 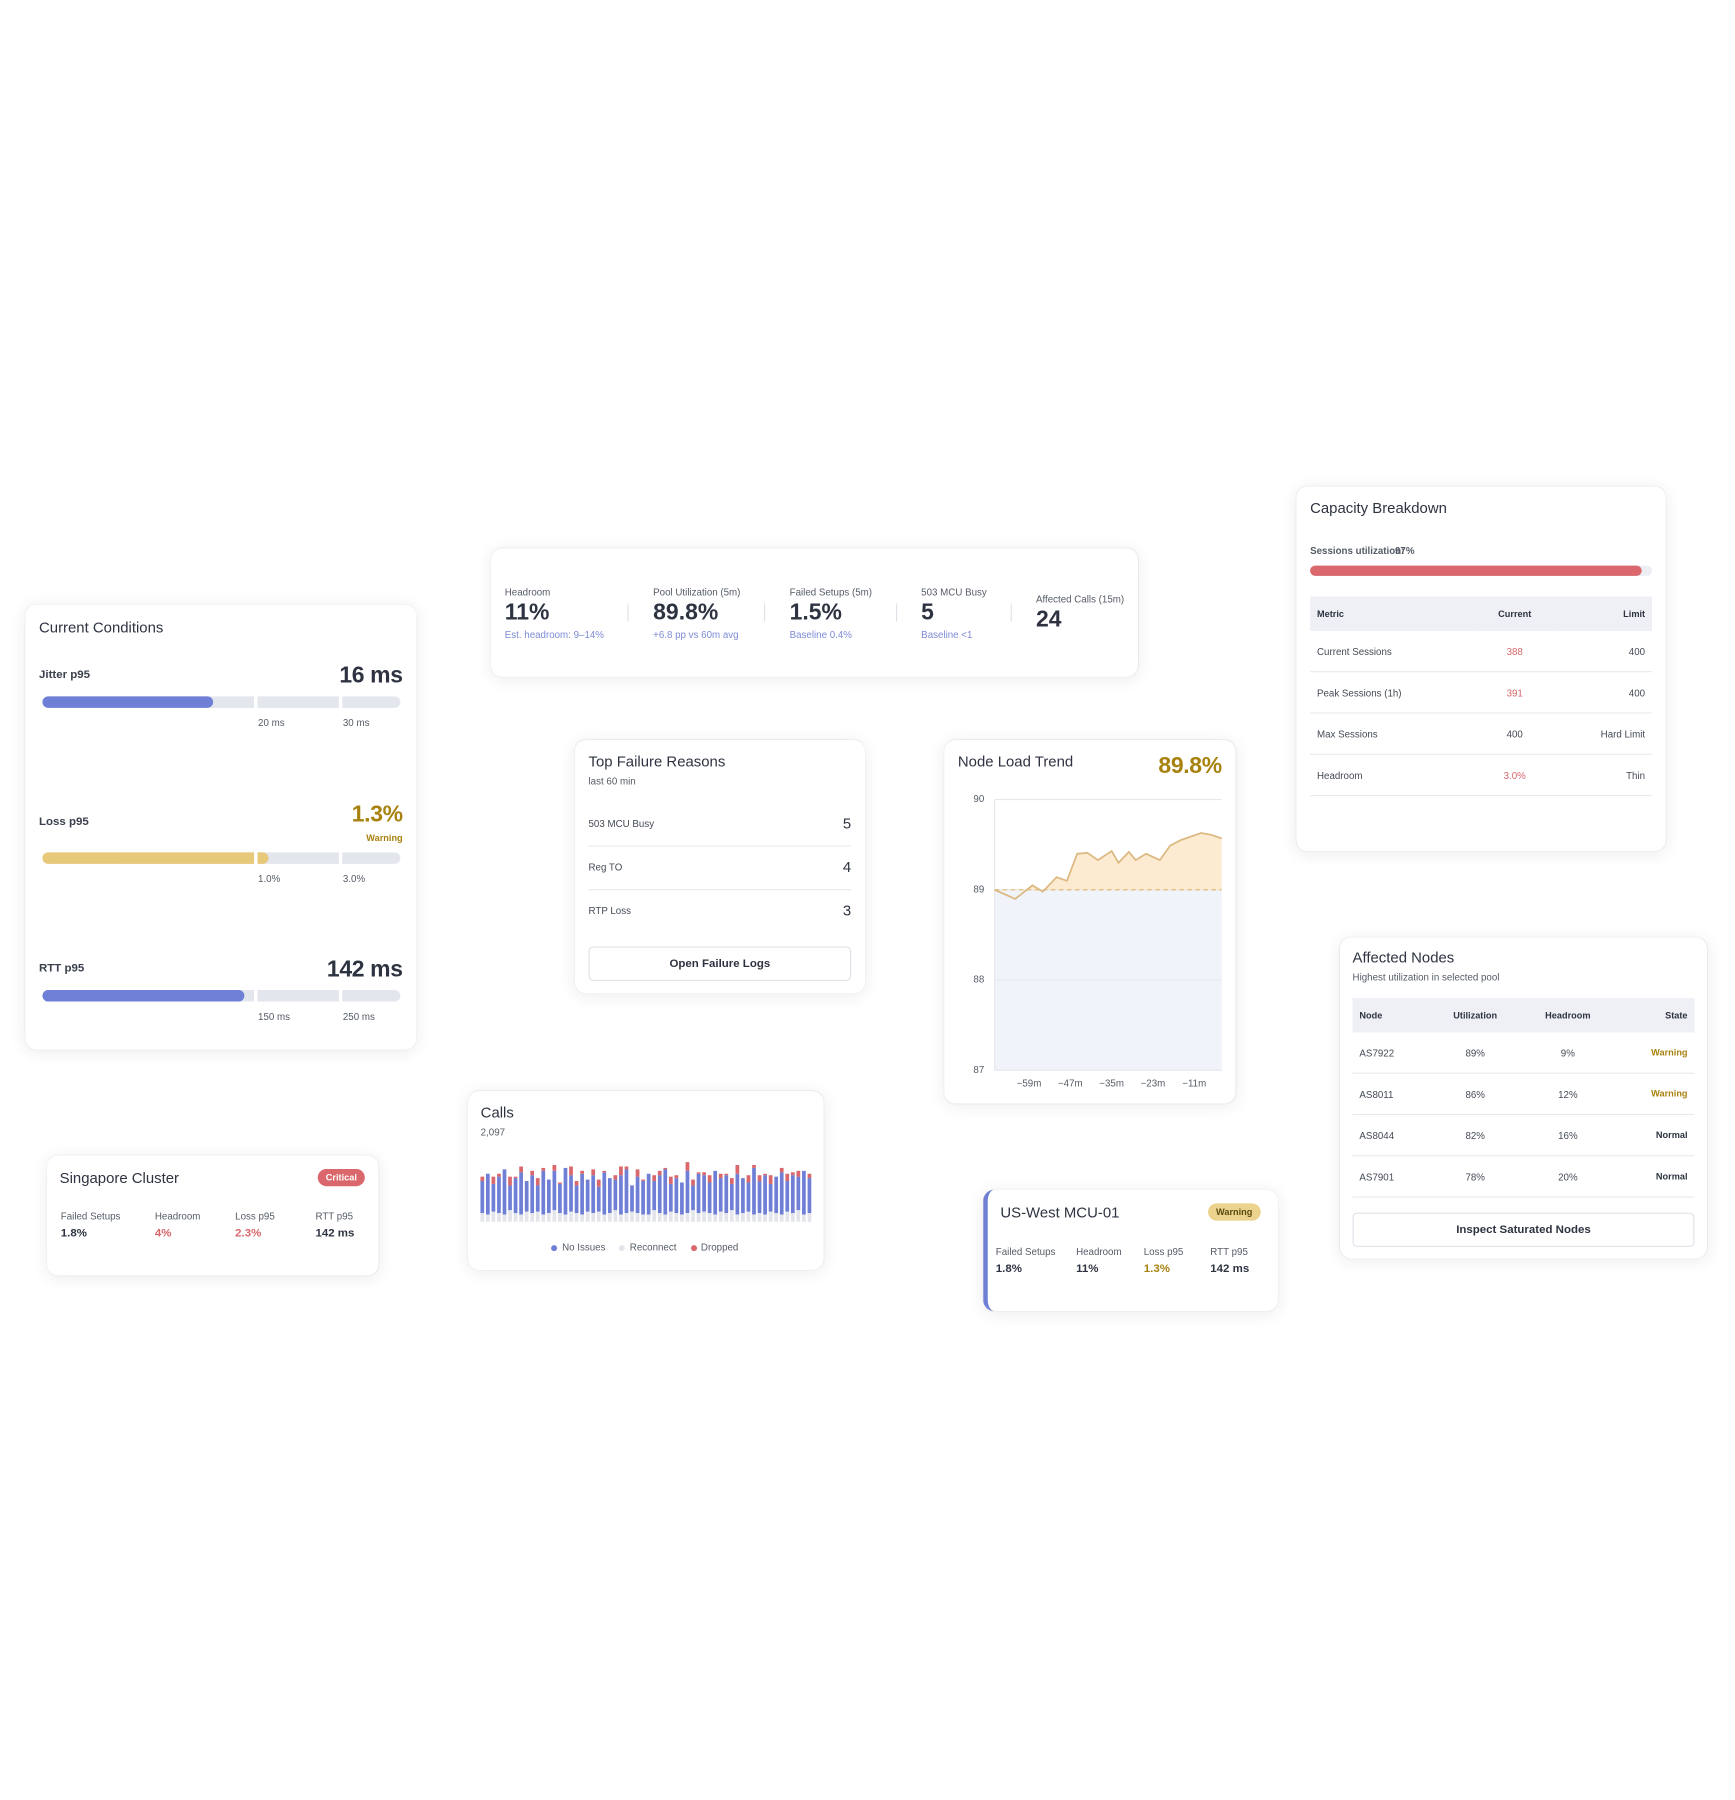 What do you see at coordinates (954, 613) in the screenshot?
I see `kpi: 503 MCU Busy 5 Baseline <1` at bounding box center [954, 613].